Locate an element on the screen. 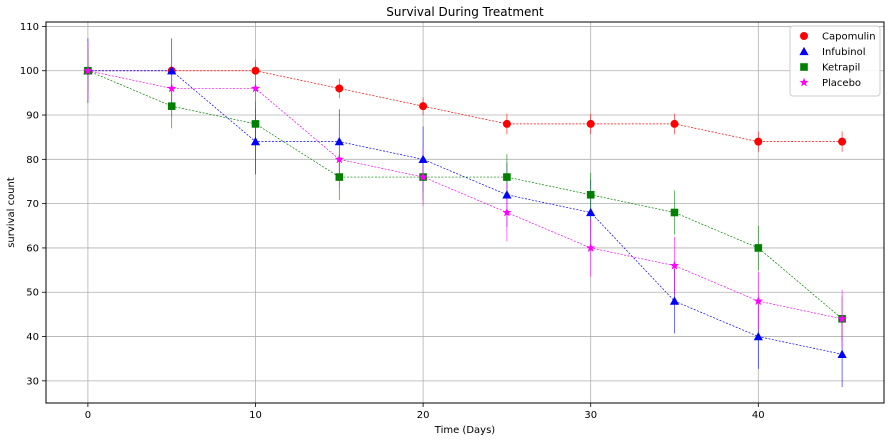  y-tick-label: 110 is located at coordinates (29, 27).